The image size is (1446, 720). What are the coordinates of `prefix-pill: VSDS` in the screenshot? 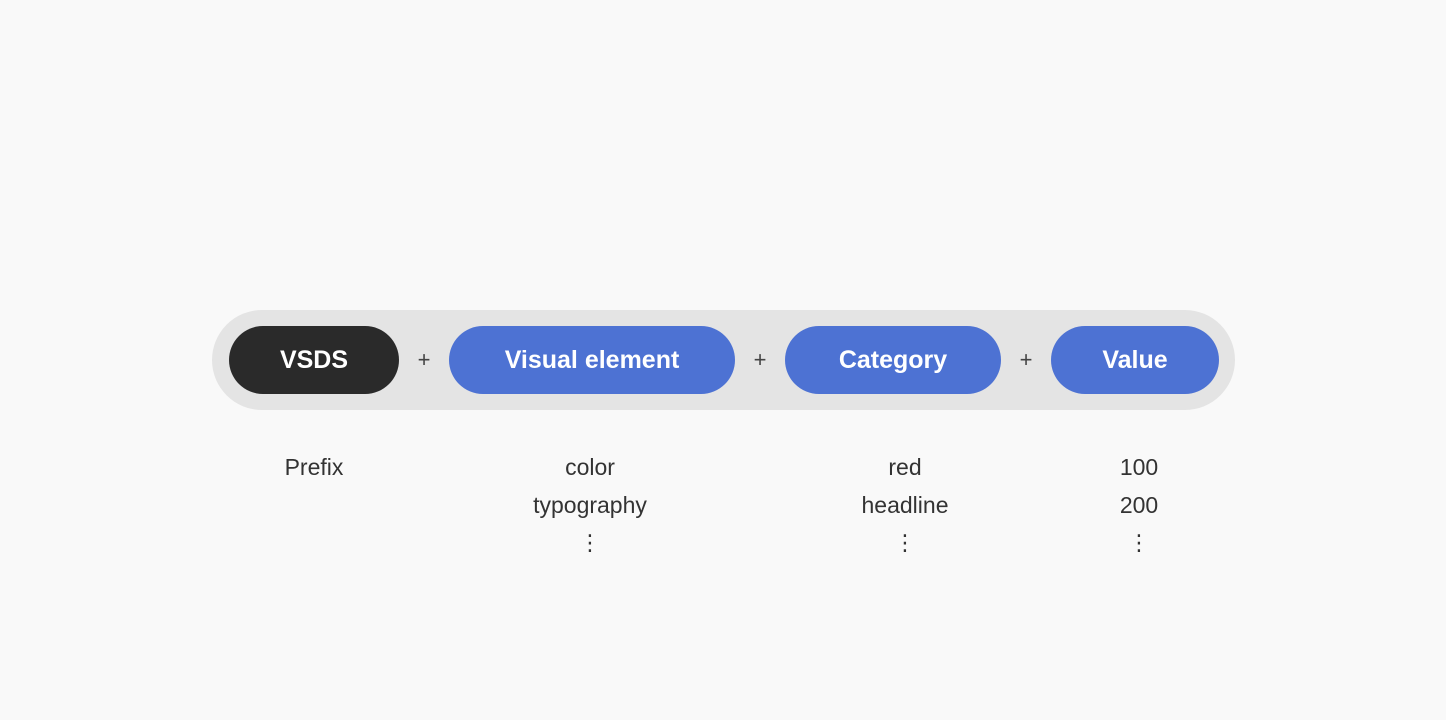 It's located at (314, 360).